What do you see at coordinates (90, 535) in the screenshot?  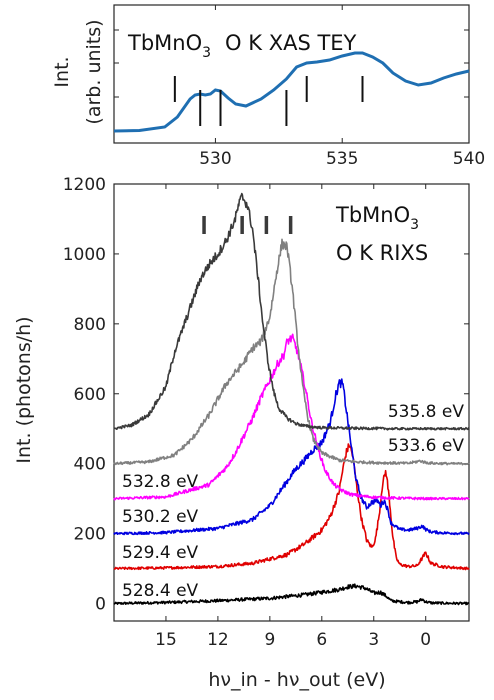 I see `rixs-ytick-label: 200` at bounding box center [90, 535].